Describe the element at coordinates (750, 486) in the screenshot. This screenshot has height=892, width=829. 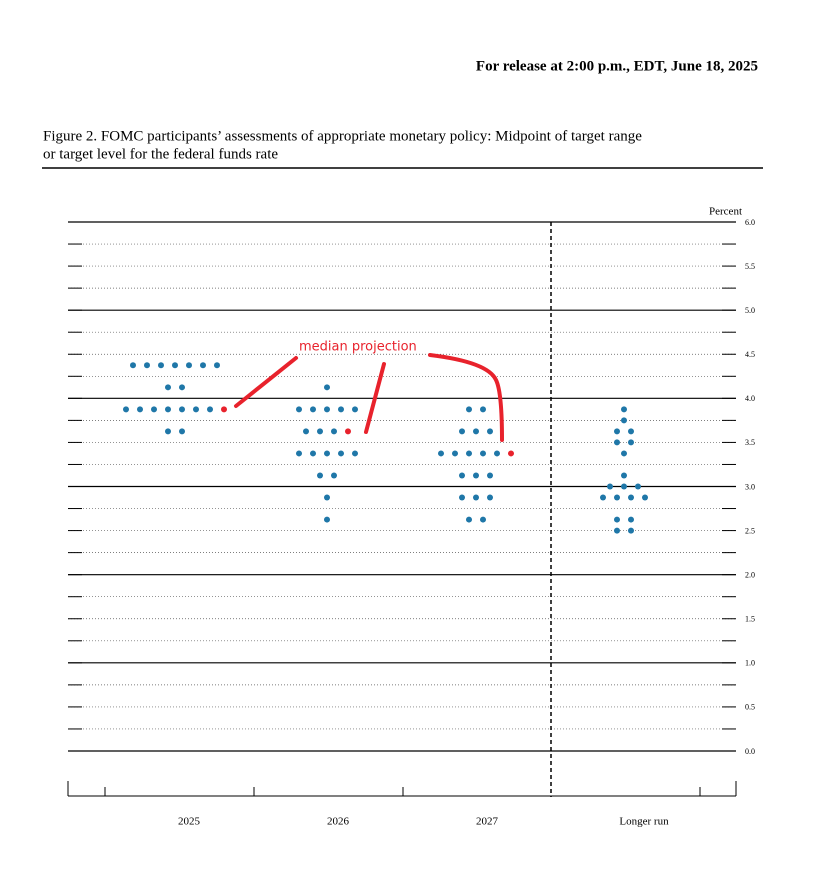
I see `y-tick-label: 3.0` at that location.